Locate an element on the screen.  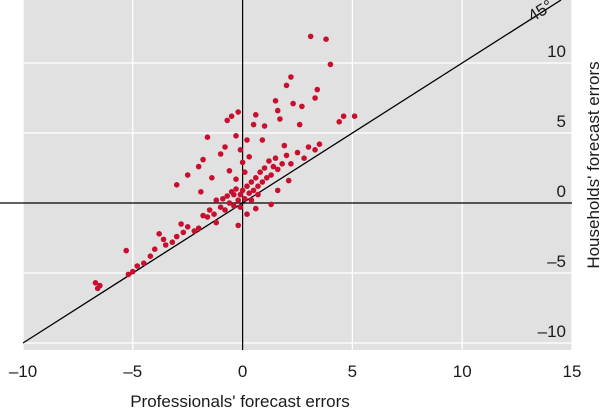
x-tick-label: –5 is located at coordinates (132, 371).